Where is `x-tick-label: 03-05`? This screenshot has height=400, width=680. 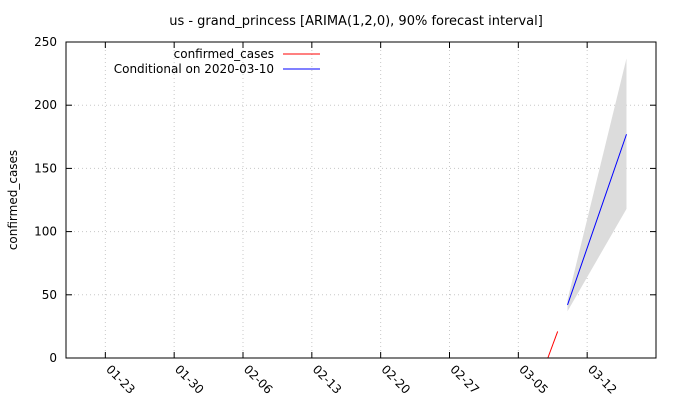
x-tick-label: 03-05 is located at coordinates (533, 379).